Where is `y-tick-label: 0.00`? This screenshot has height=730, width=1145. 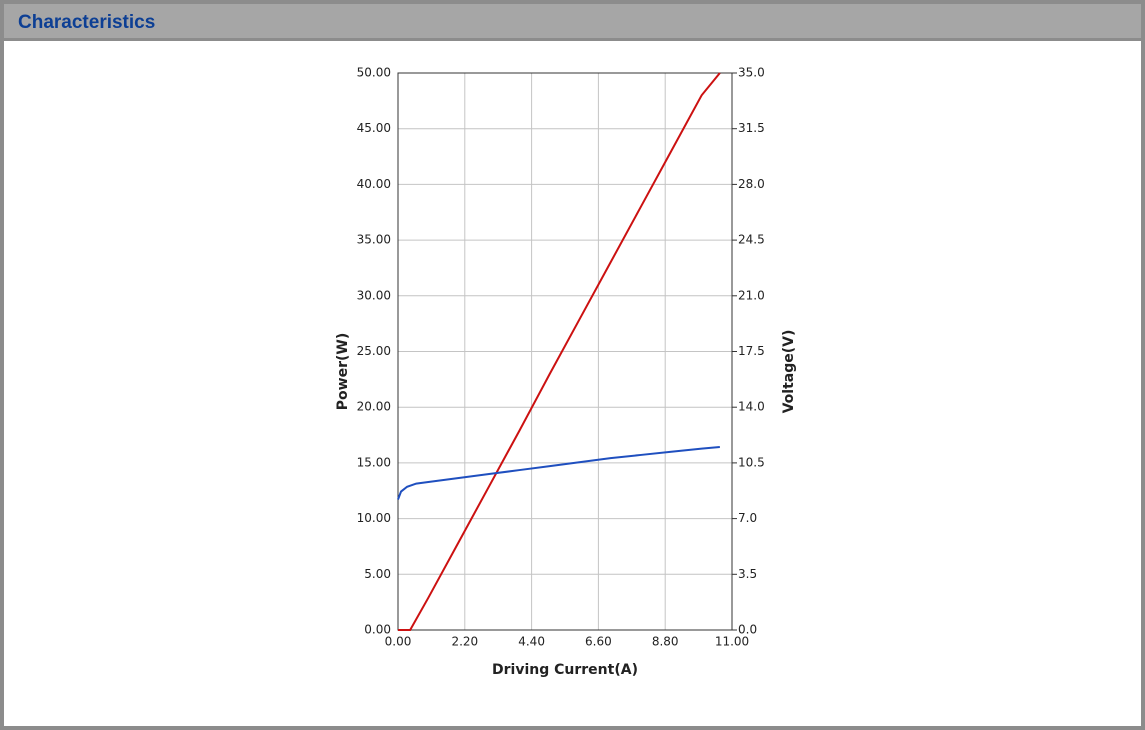
y-tick-label: 0.00 is located at coordinates (377, 630).